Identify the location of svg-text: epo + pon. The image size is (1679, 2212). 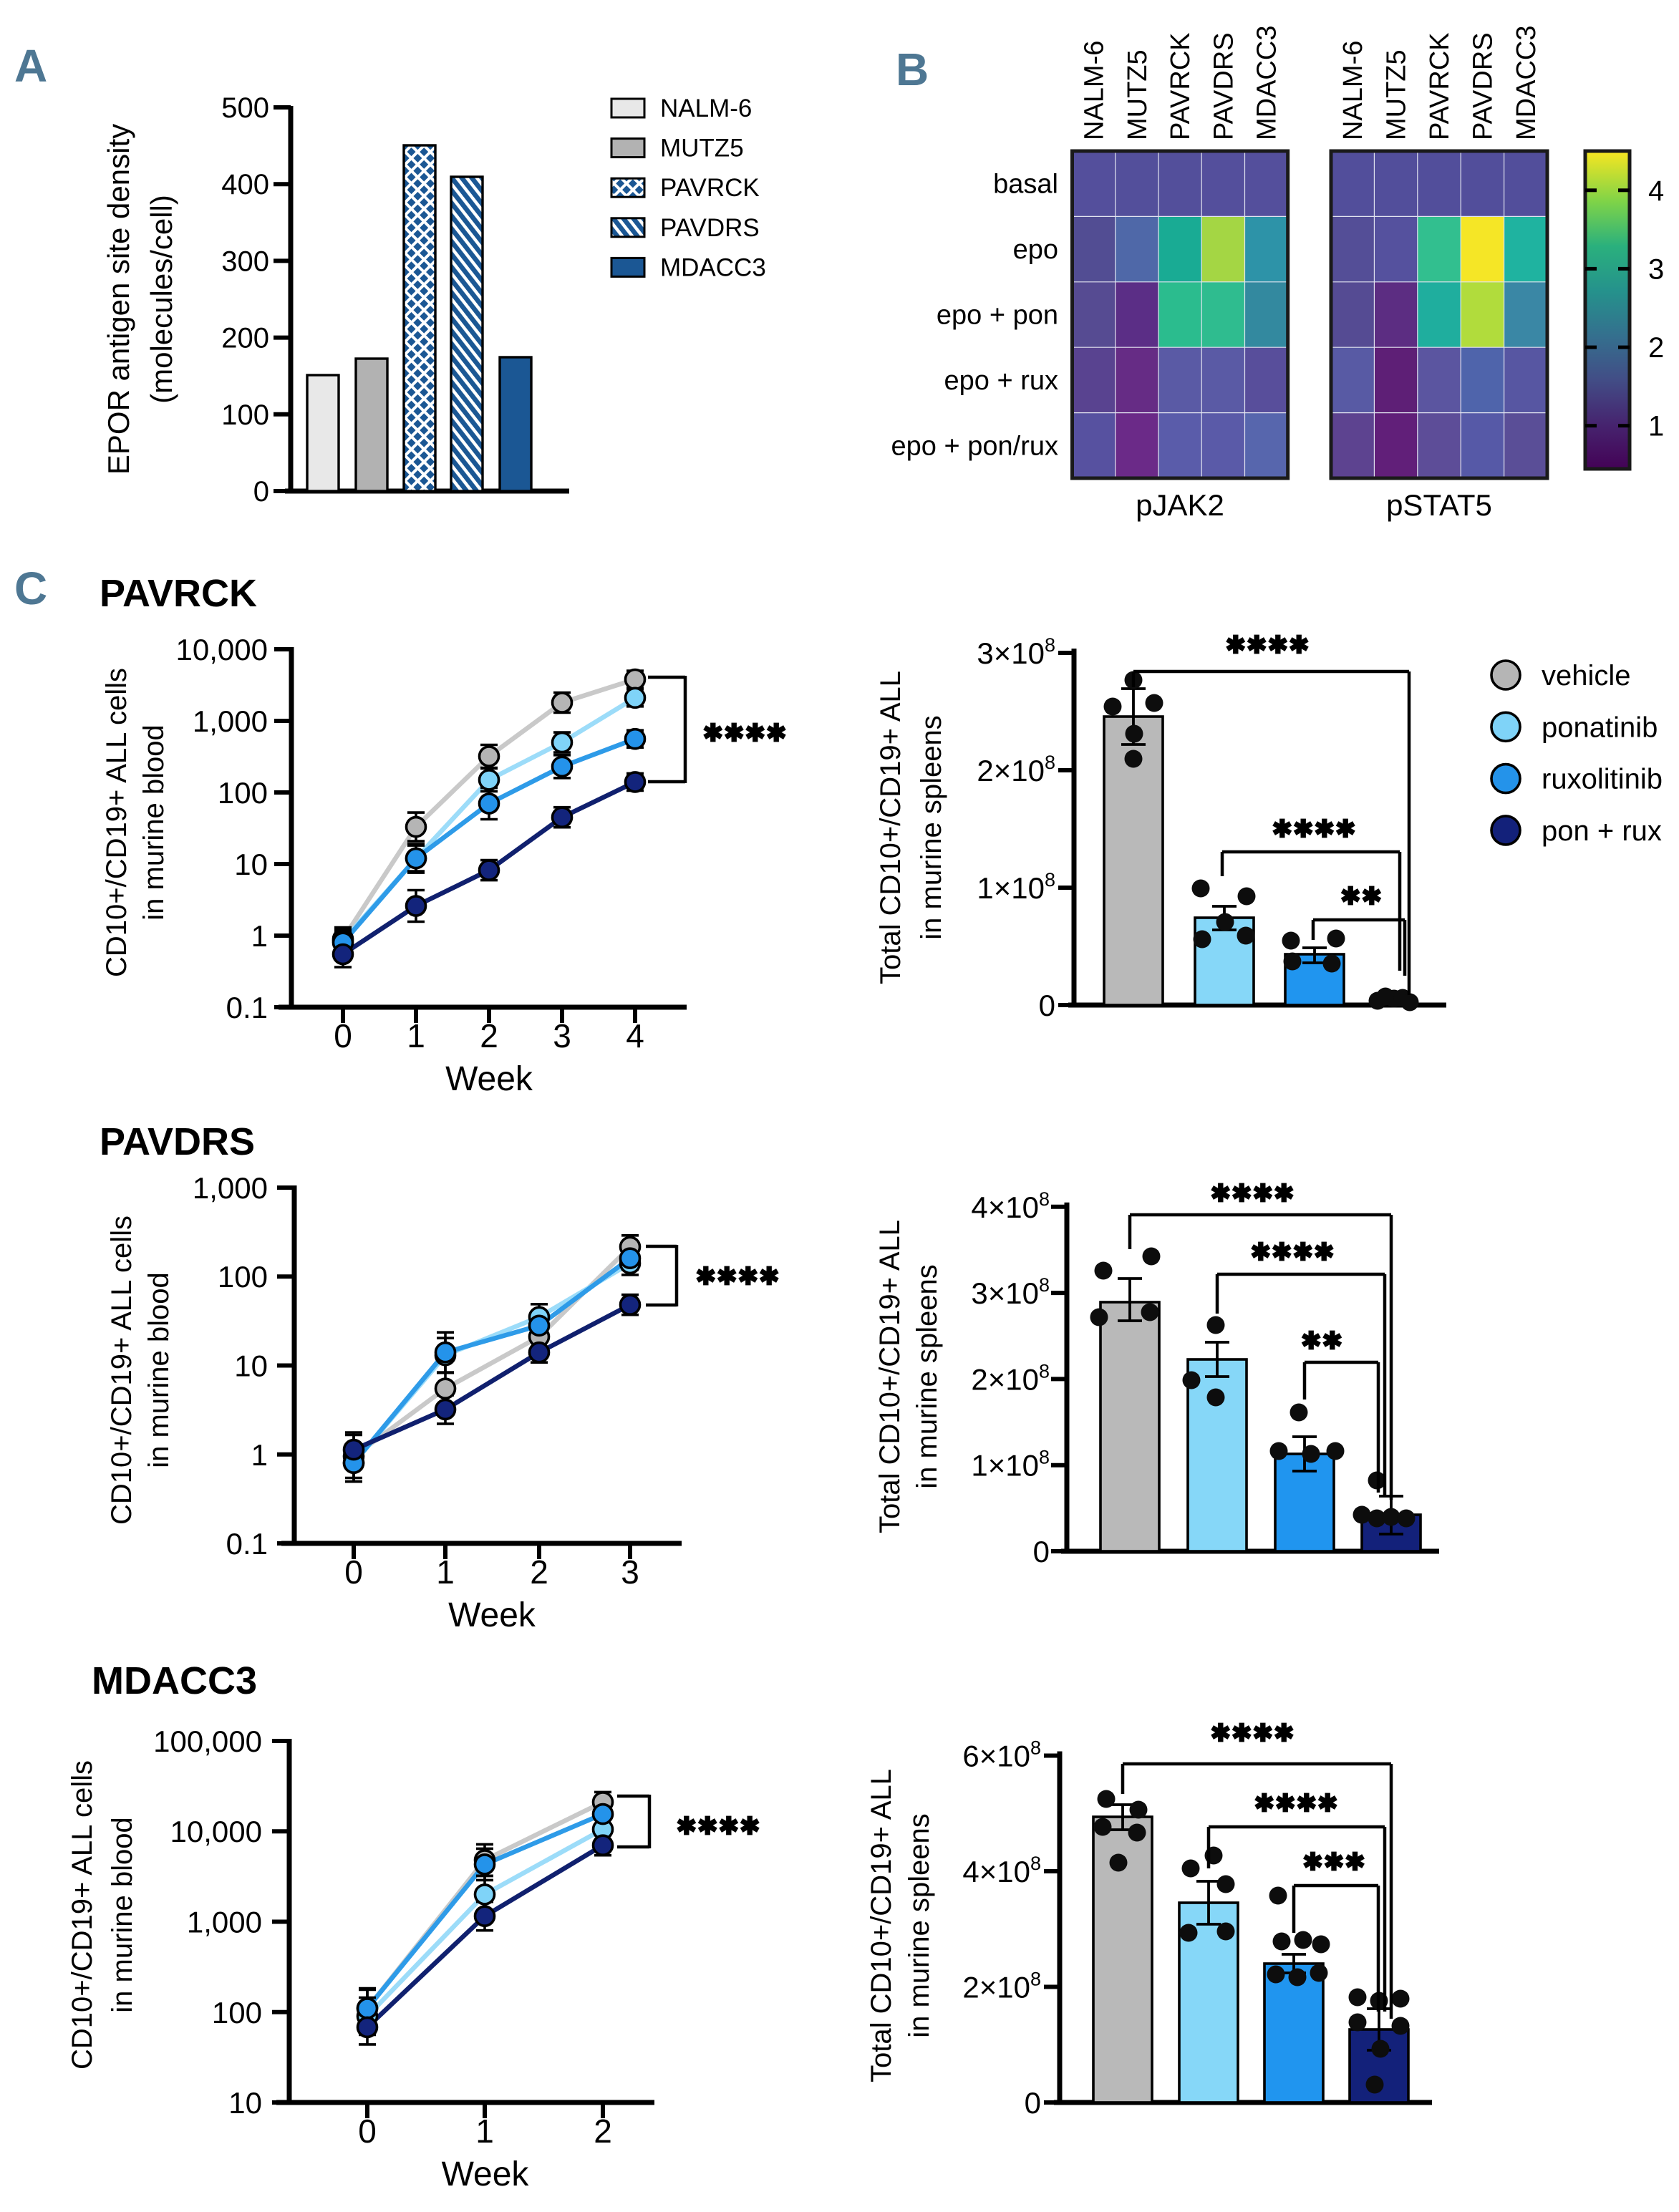
(997, 316).